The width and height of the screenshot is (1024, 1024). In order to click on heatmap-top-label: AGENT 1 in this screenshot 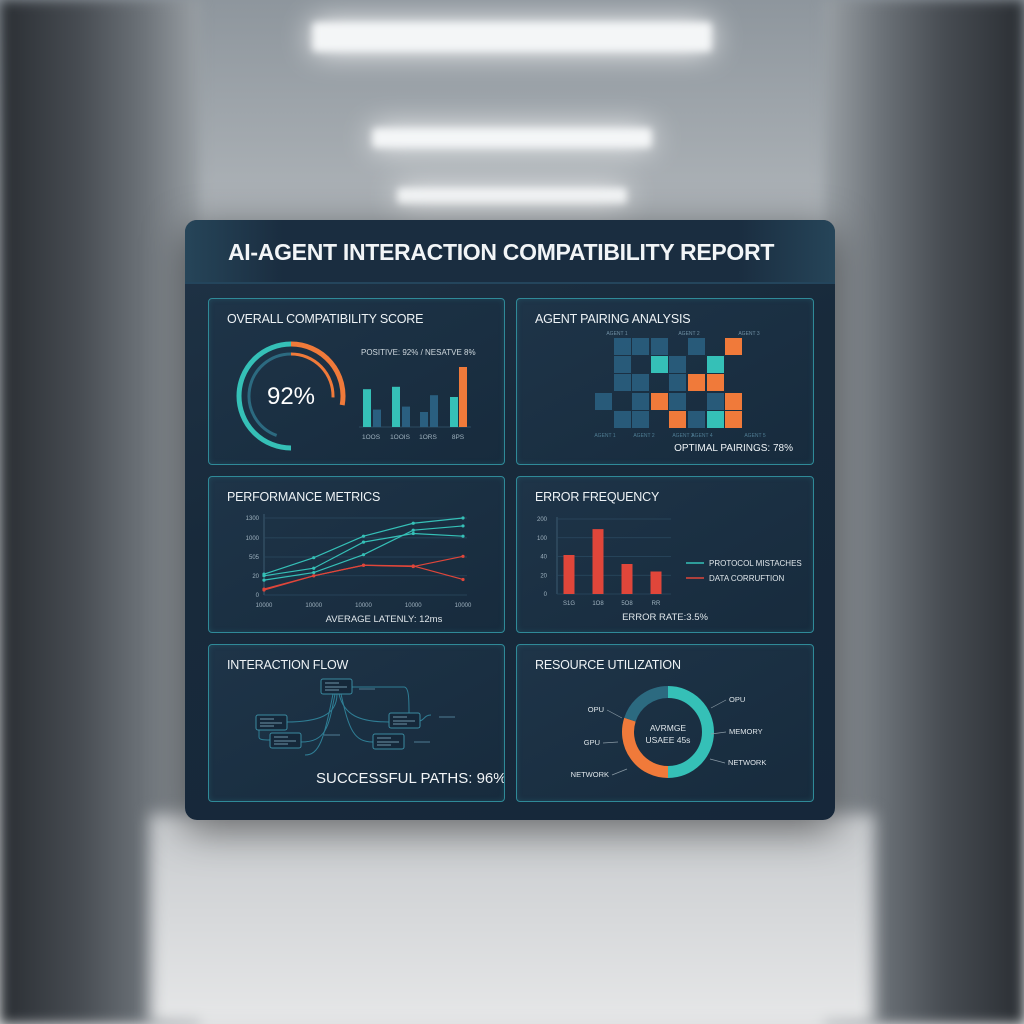, I will do `click(617, 334)`.